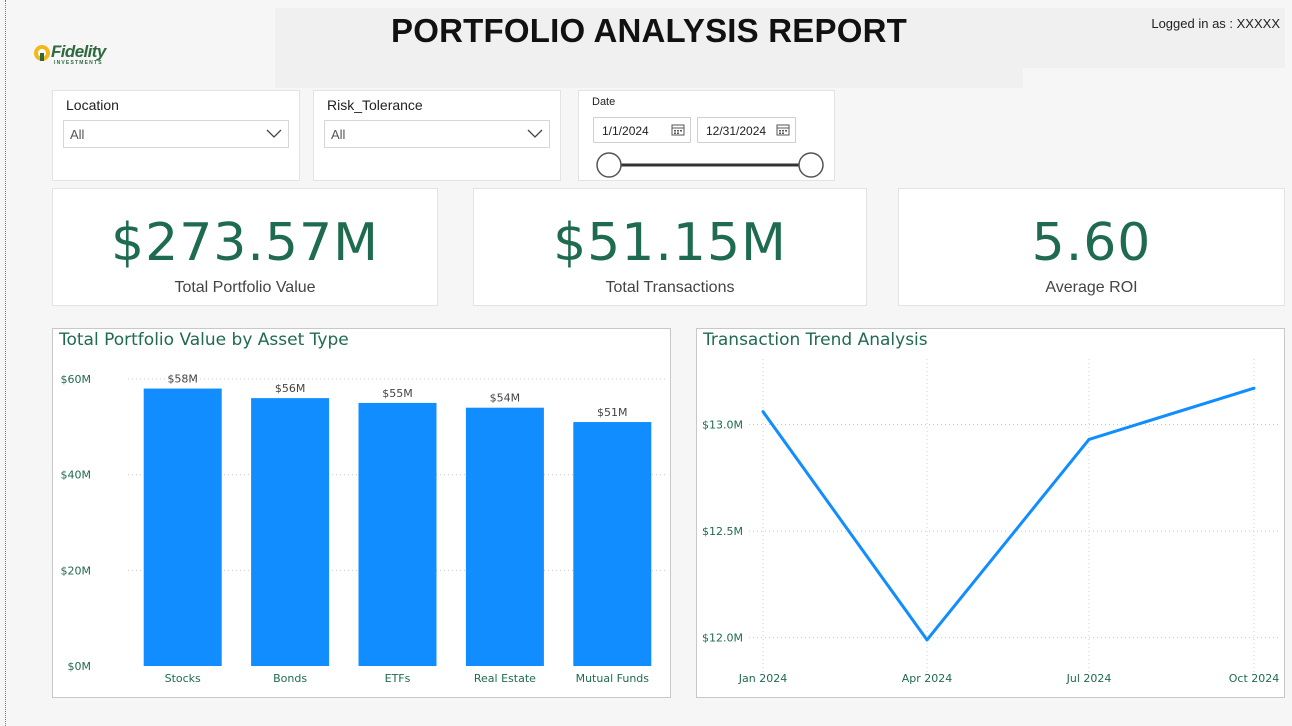 This screenshot has height=726, width=1292. Describe the element at coordinates (398, 678) in the screenshot. I see `x-tick-label: ETFs` at that location.